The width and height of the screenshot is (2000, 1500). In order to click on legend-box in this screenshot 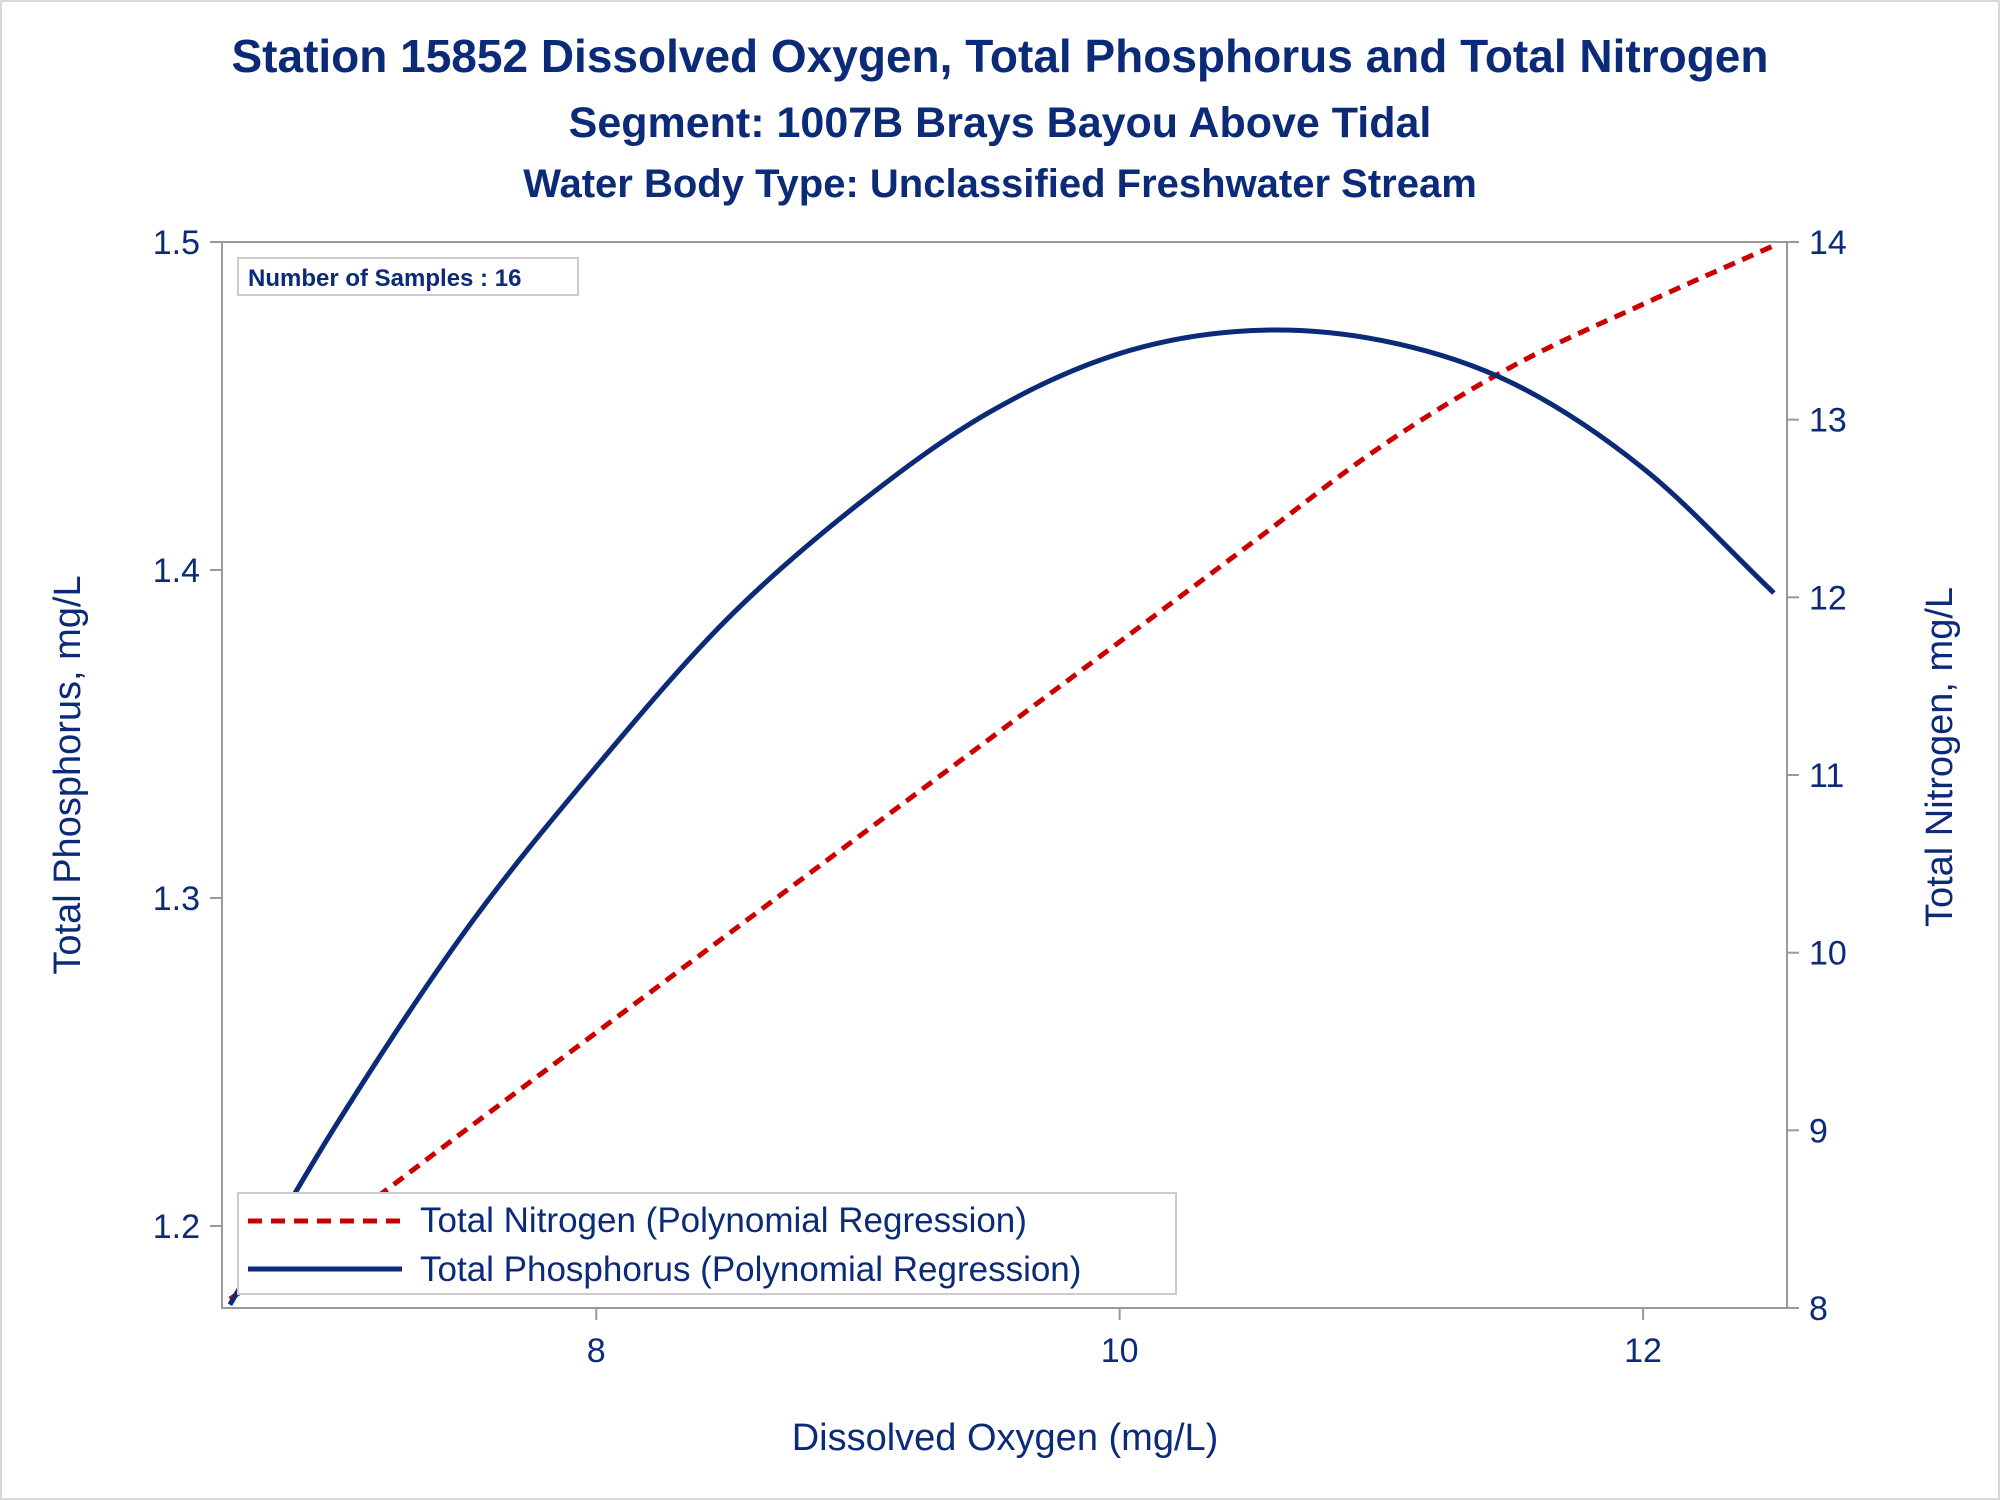, I will do `click(707, 1243)`.